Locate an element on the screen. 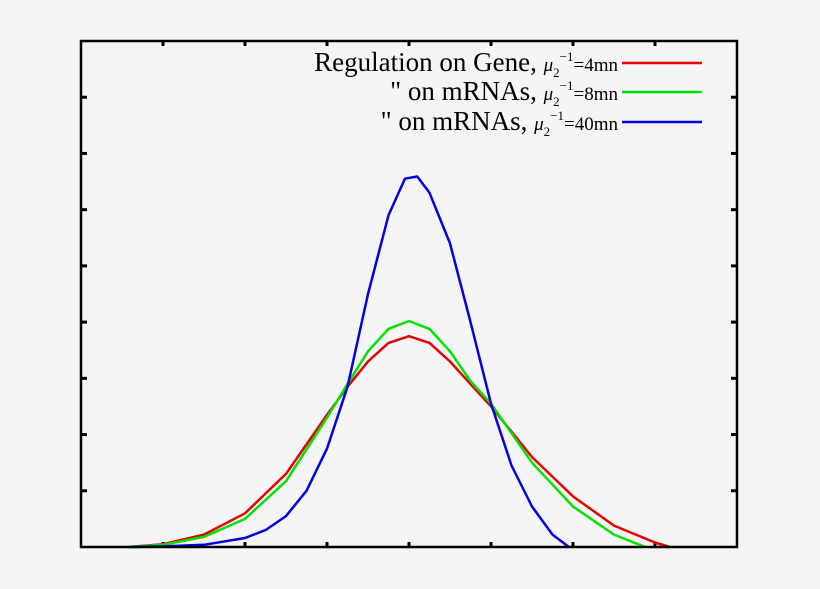 This screenshot has height=589, width=820. legend-entry-2: " on mRNAs, μ2−1=40mn is located at coordinates (541, 122).